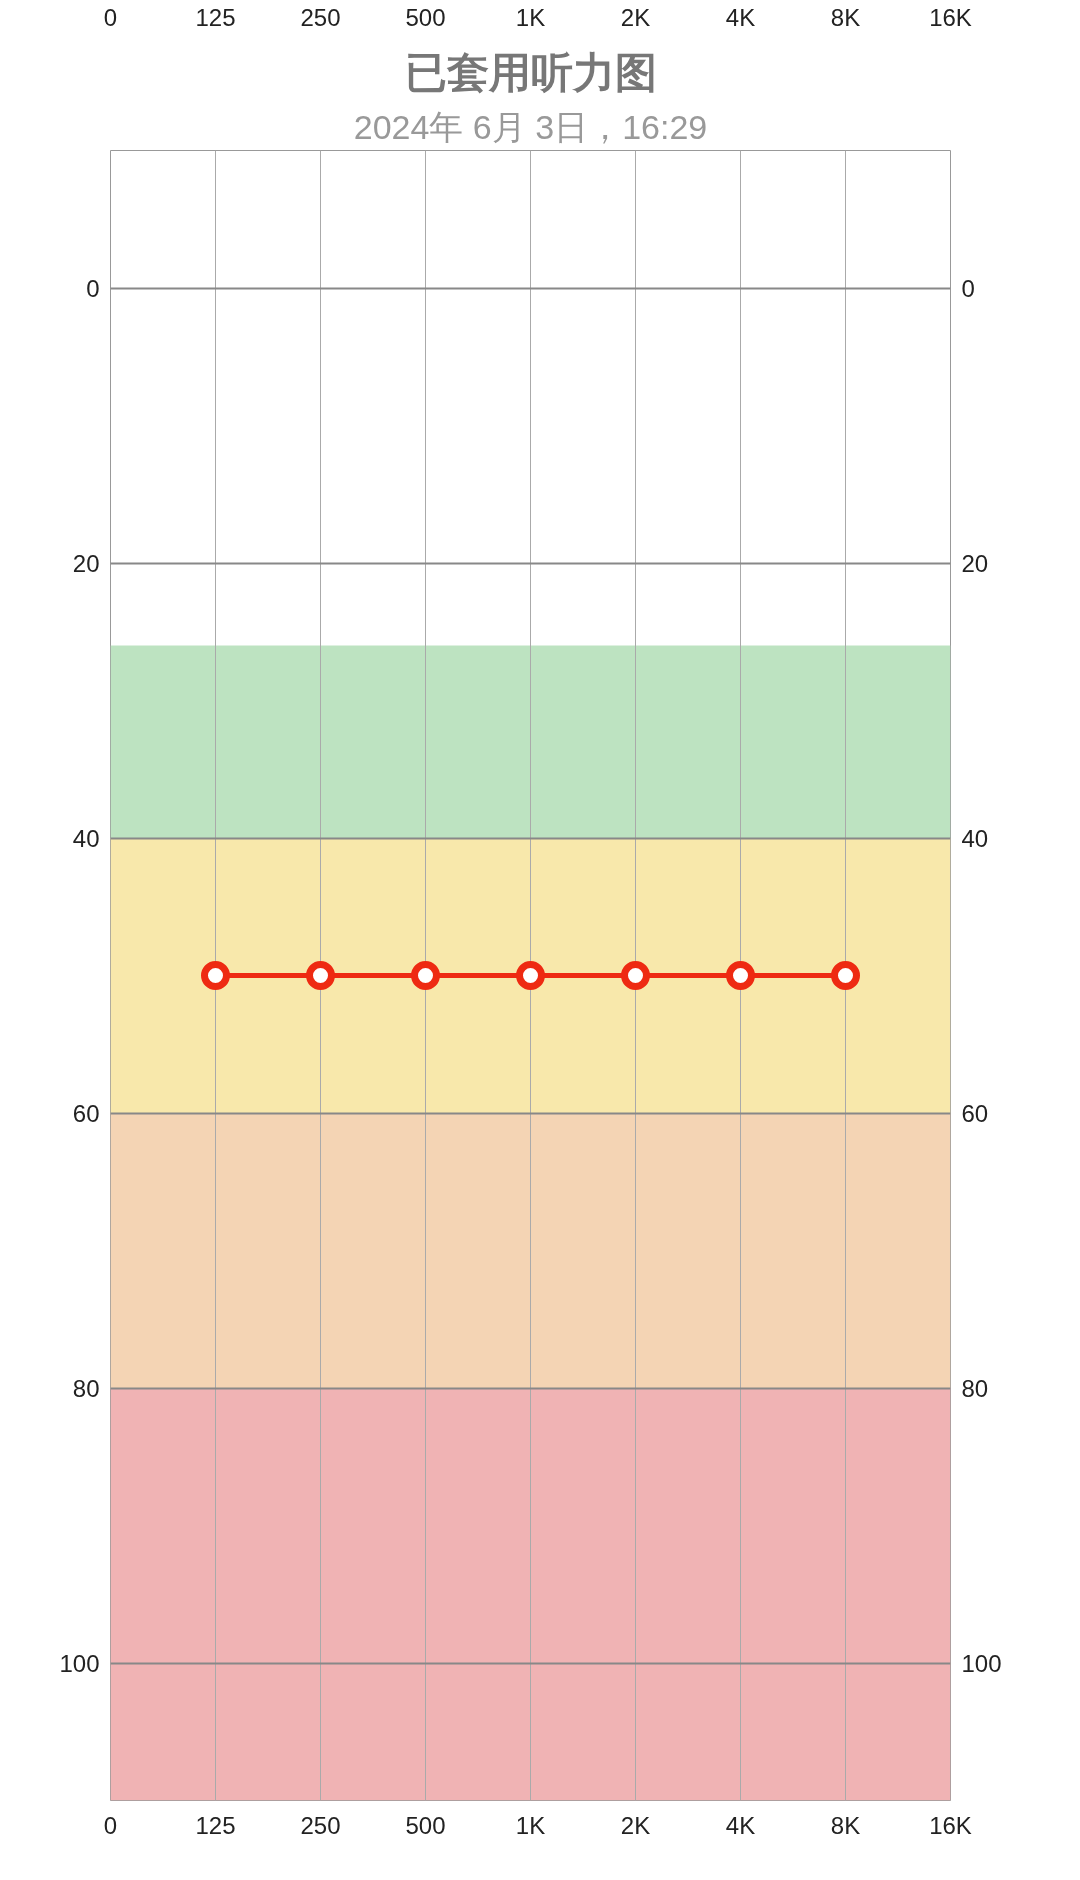 Image resolution: width=1080 pixels, height=1880 pixels. Describe the element at coordinates (975, 1113) in the screenshot. I see `y2-tick-label: 60` at that location.